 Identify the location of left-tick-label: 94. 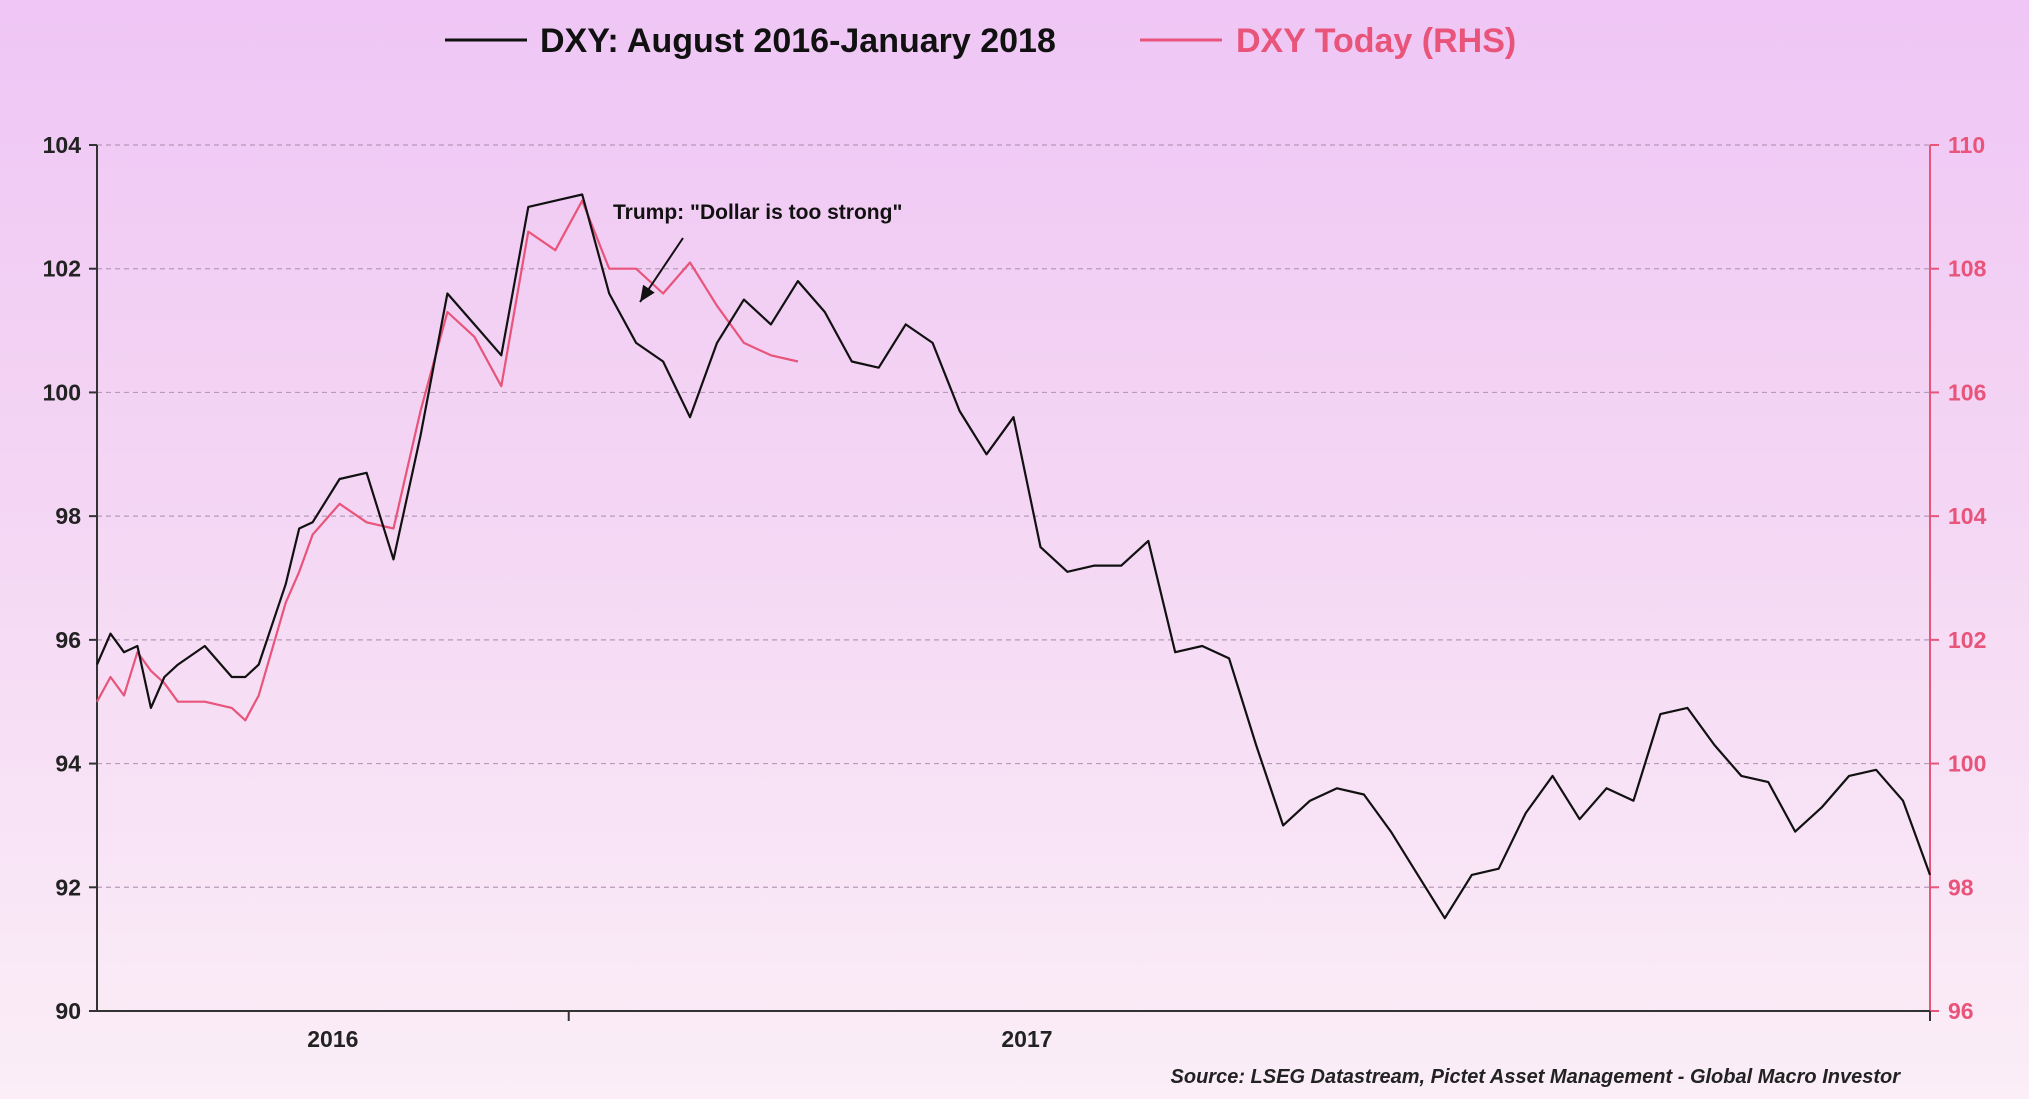
(68, 764).